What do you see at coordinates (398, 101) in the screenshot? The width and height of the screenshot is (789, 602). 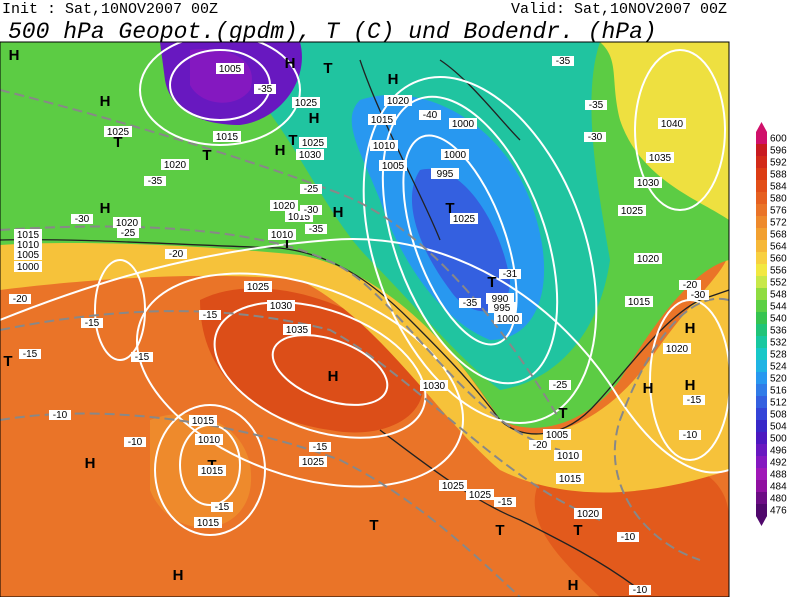 I see `isobar-label: 1020` at bounding box center [398, 101].